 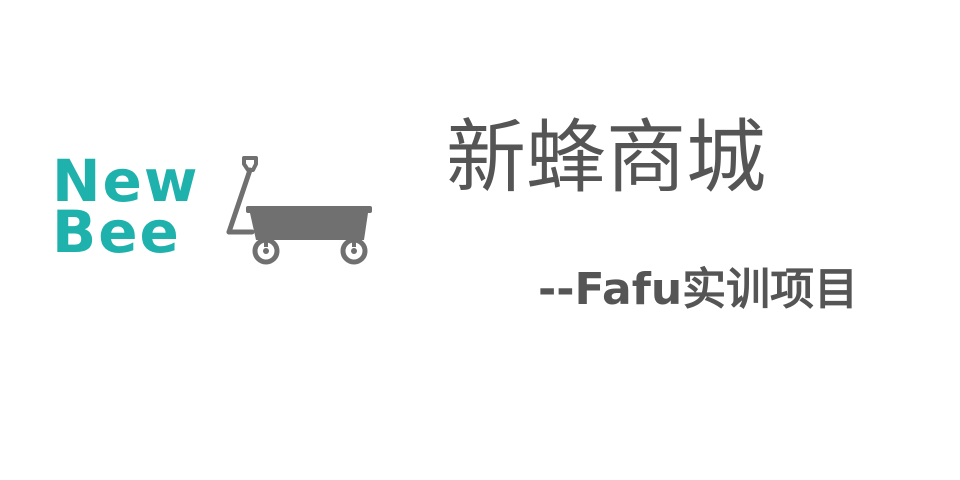 I want to click on page-subtitle: --Fafu实训项目, so click(x=698, y=289).